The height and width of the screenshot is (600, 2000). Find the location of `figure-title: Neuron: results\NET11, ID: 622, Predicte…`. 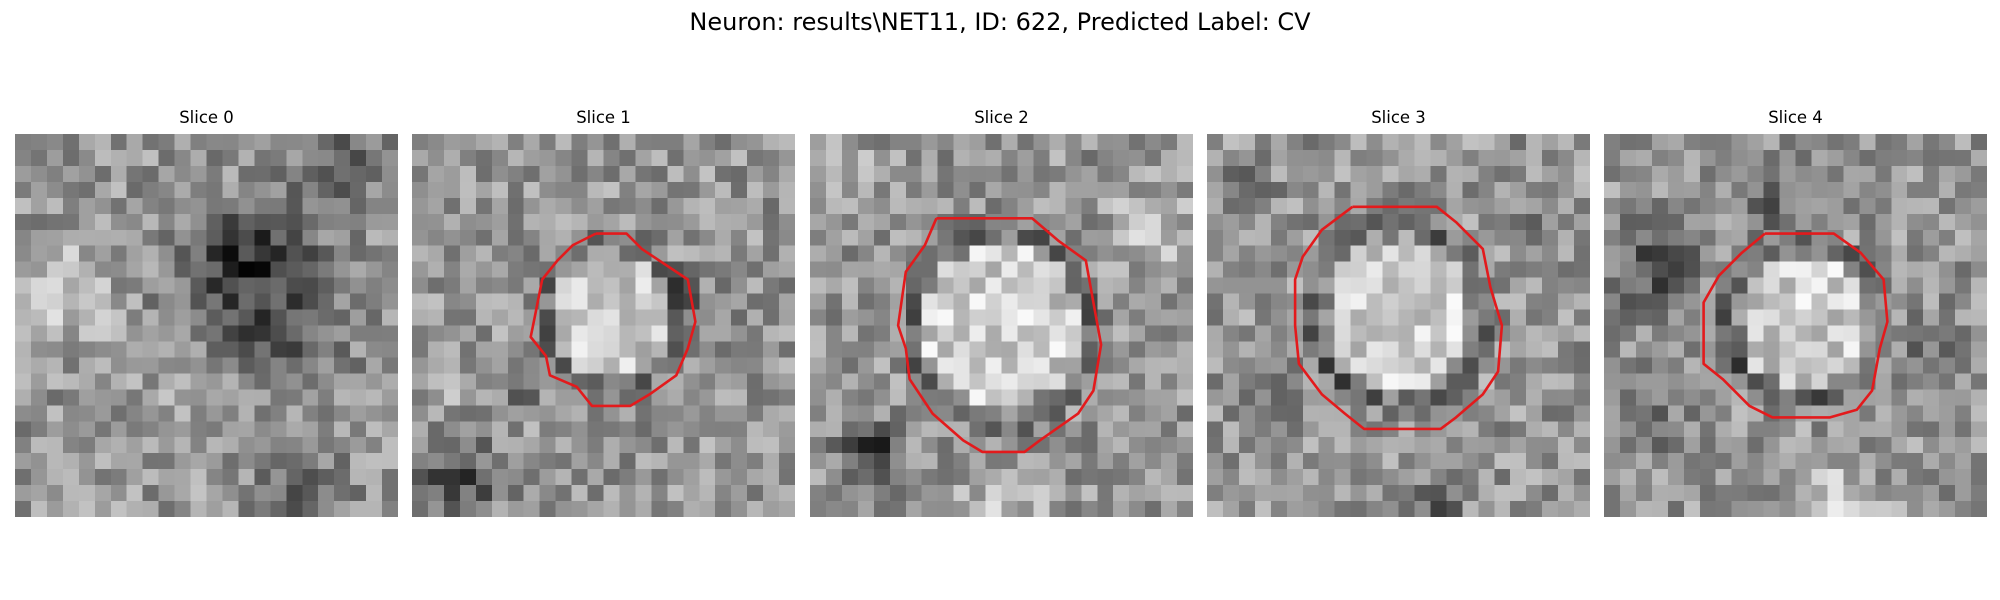

figure-title: Neuron: results\NET11, ID: 622, Predicte… is located at coordinates (1000, 22).